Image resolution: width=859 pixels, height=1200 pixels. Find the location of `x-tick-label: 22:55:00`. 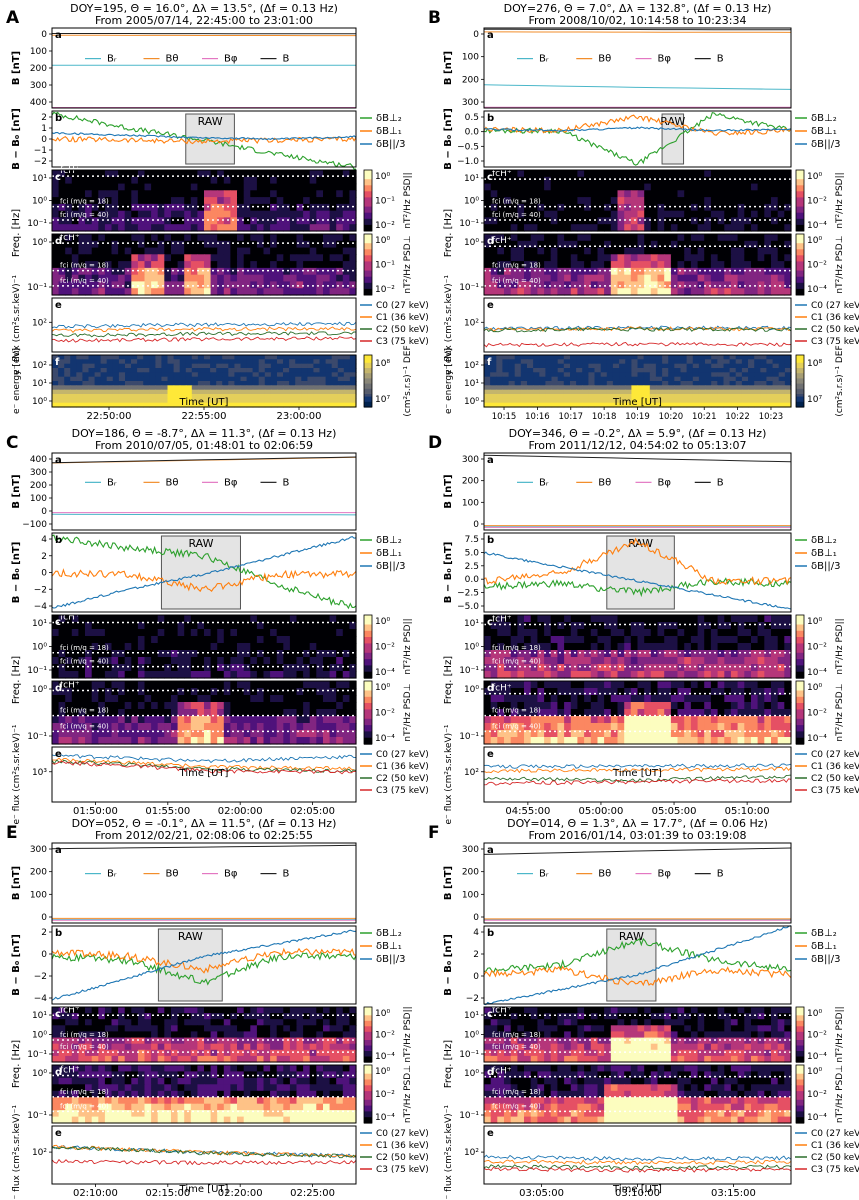

x-tick-label: 22:55:00 is located at coordinates (204, 416).